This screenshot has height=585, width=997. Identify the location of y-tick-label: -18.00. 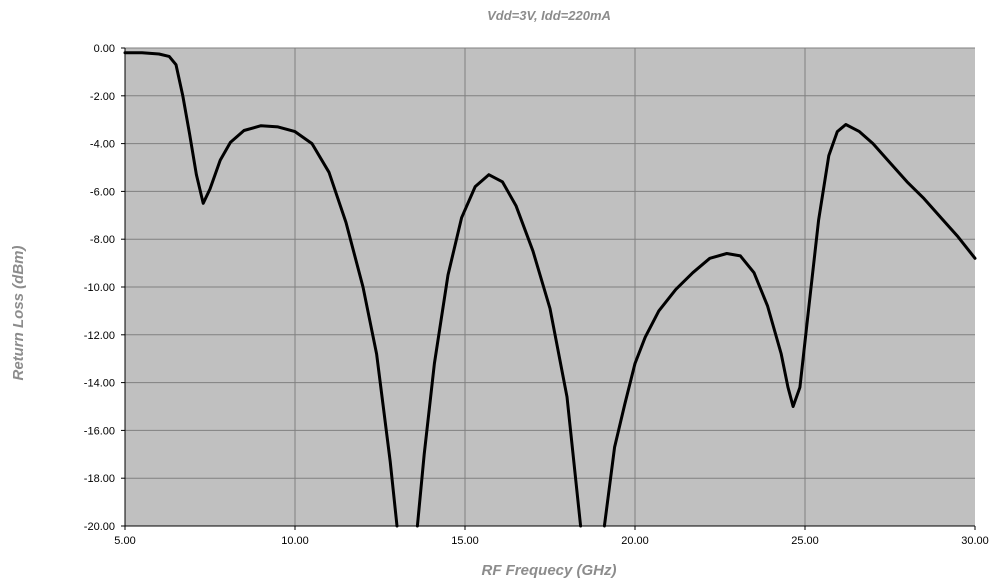
(99, 479).